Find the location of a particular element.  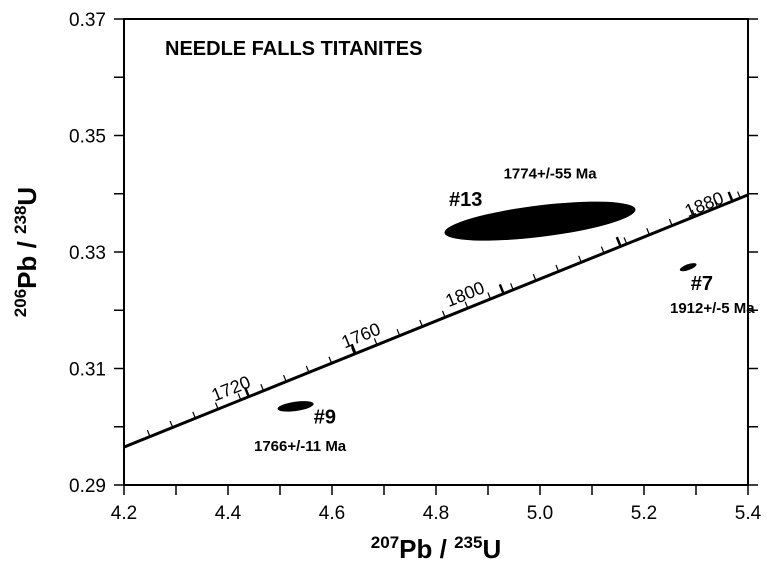

concordia-age-label: 1800 is located at coordinates (465, 294).